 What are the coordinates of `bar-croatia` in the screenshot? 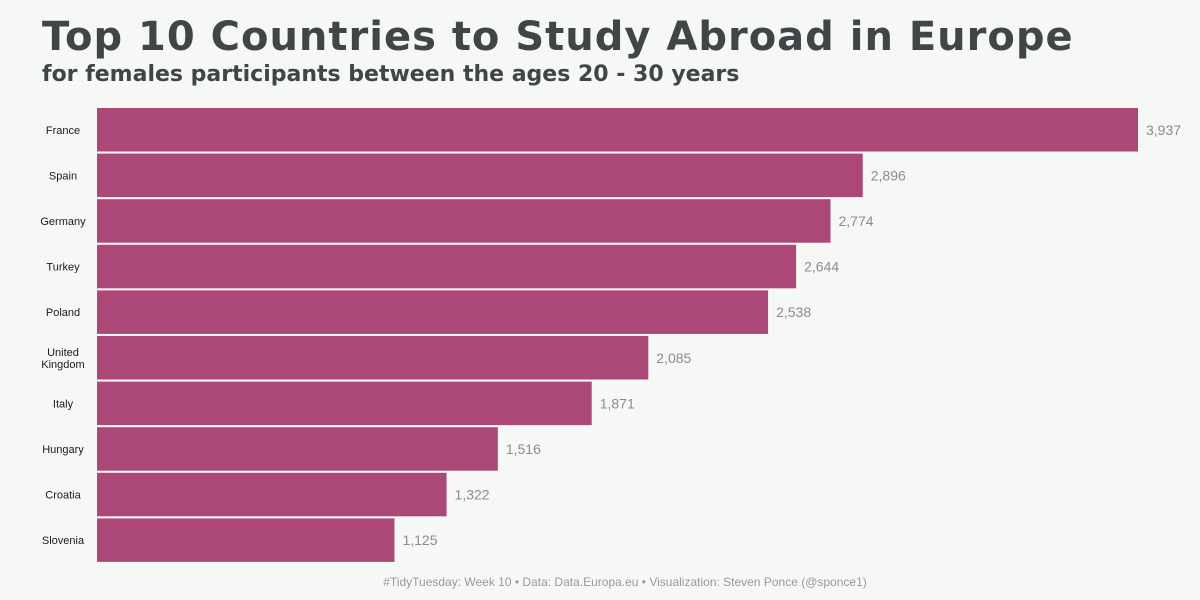 It's located at (272, 494).